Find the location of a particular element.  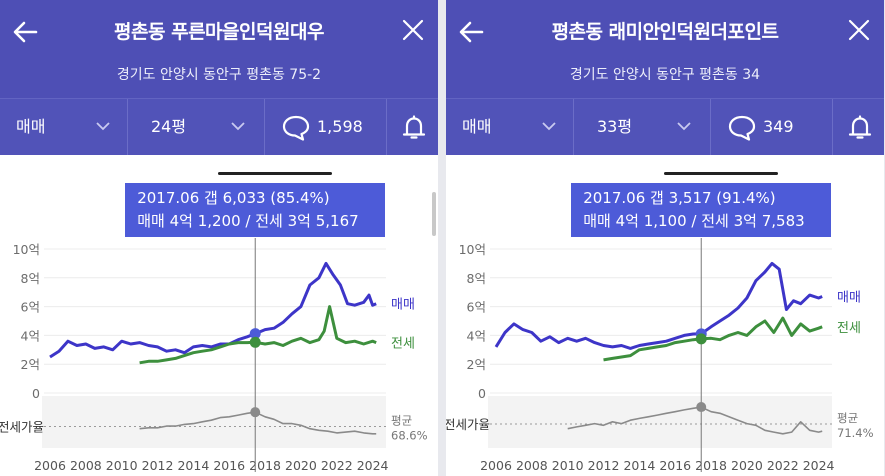

area-select: 33평 is located at coordinates (652, 127).